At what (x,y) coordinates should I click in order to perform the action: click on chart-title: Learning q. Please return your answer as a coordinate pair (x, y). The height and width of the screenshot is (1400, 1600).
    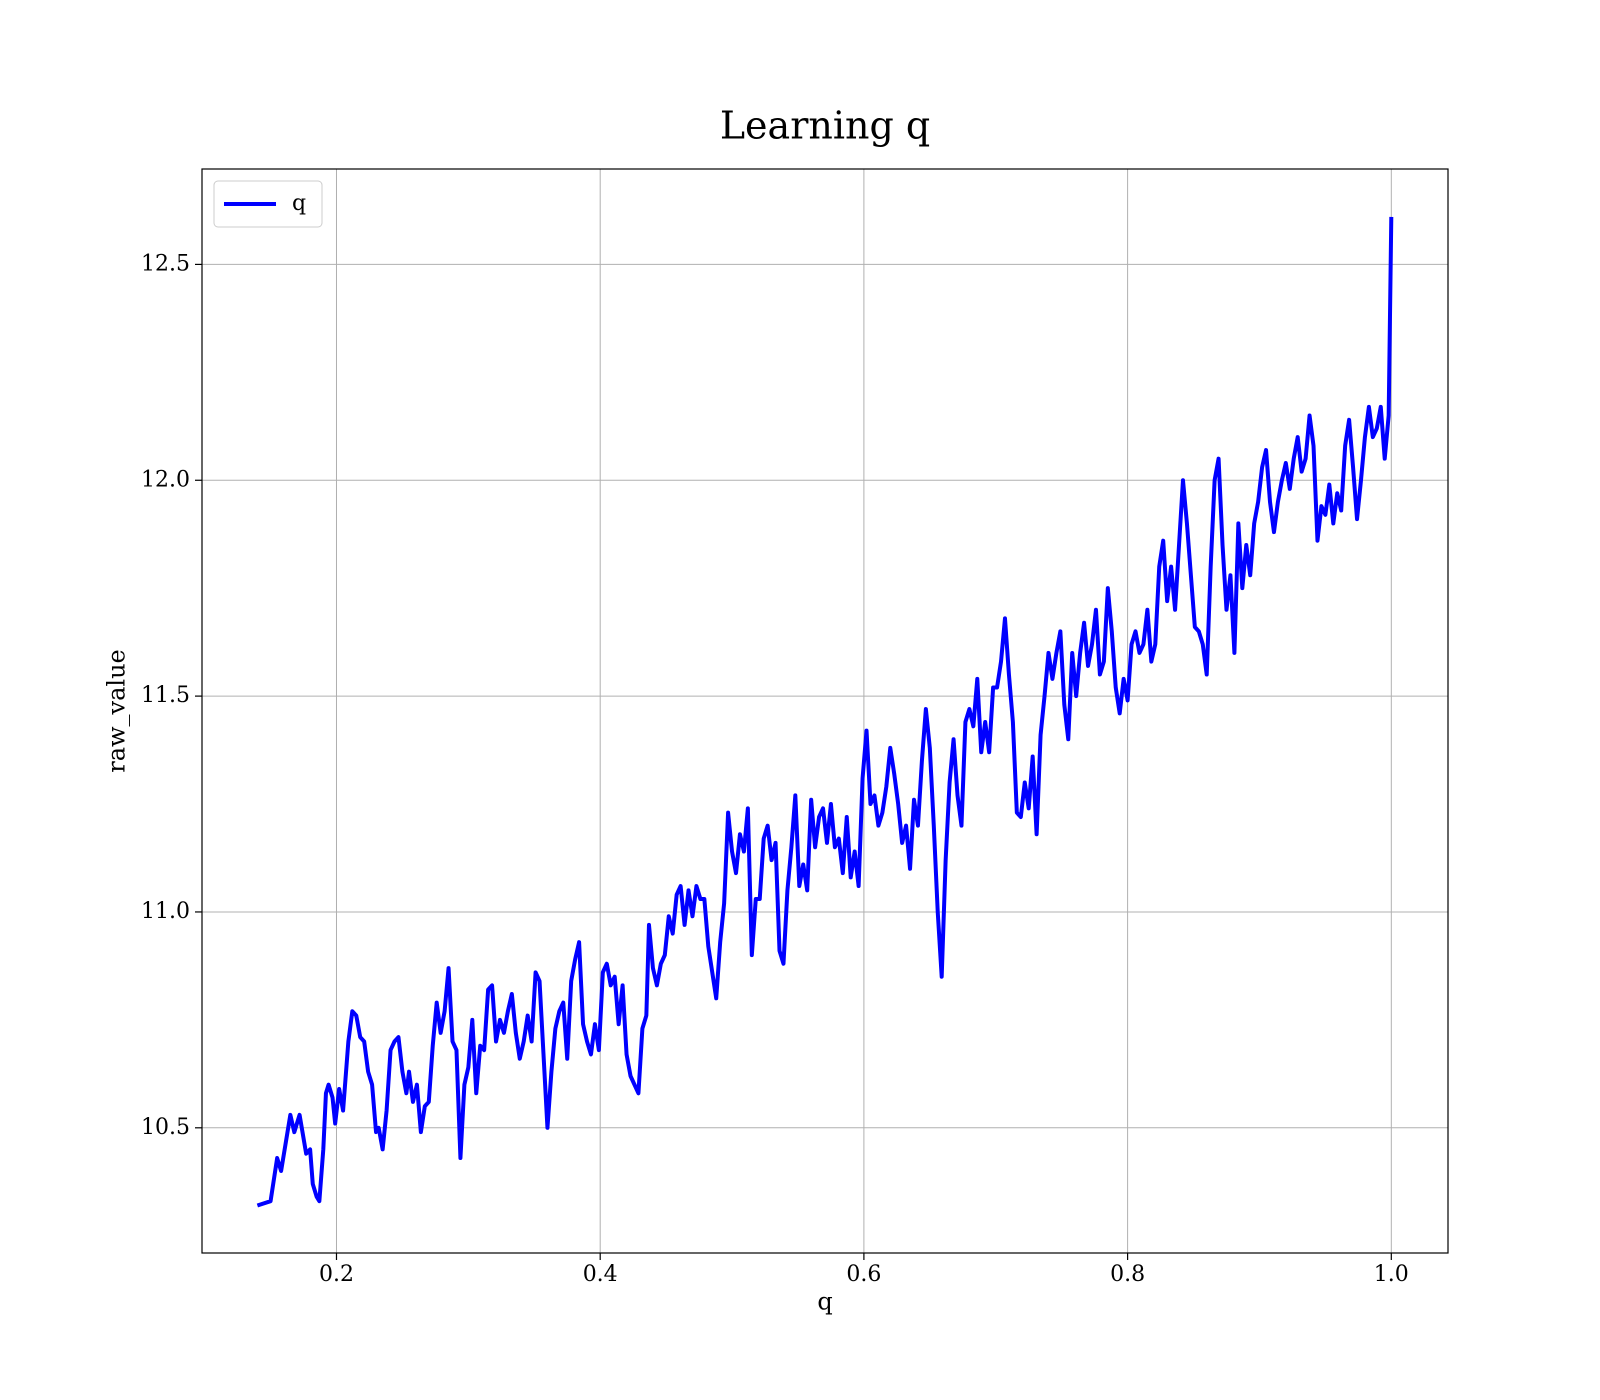
    Looking at the image, I should click on (825, 126).